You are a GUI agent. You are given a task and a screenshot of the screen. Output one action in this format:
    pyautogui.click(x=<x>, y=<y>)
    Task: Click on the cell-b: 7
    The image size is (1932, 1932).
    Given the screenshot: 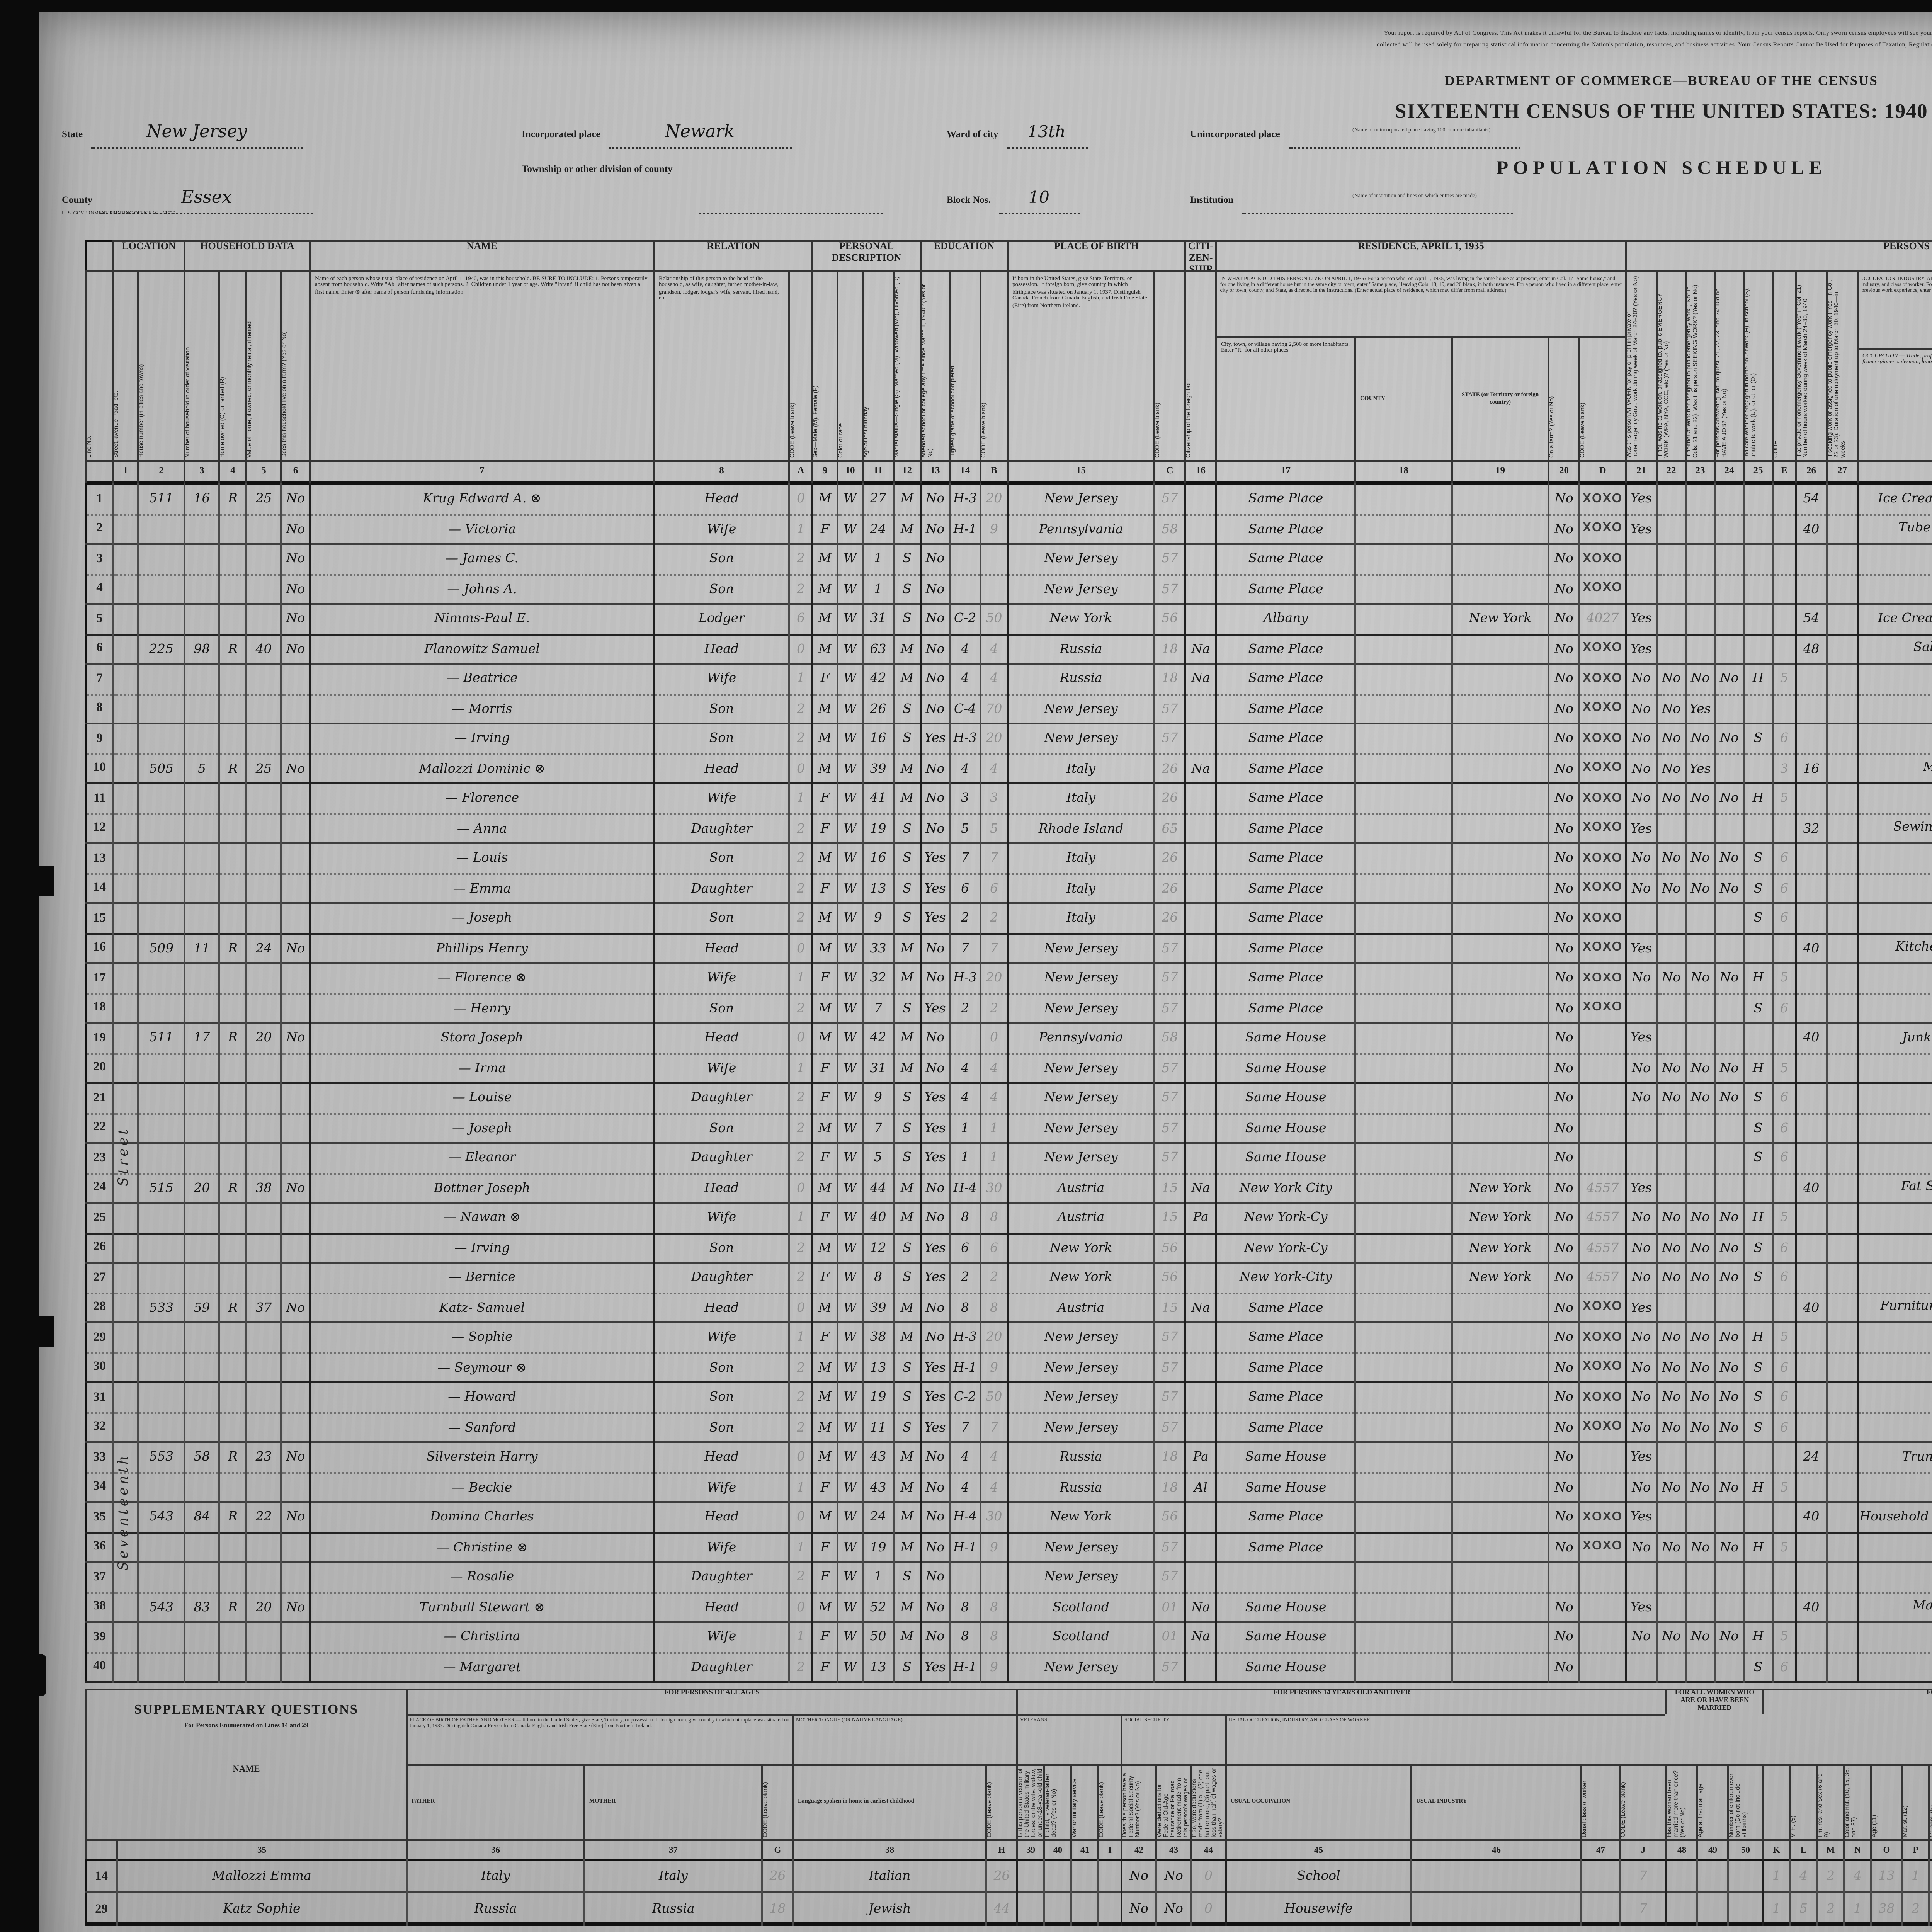 What is the action you would take?
    pyautogui.click(x=994, y=948)
    